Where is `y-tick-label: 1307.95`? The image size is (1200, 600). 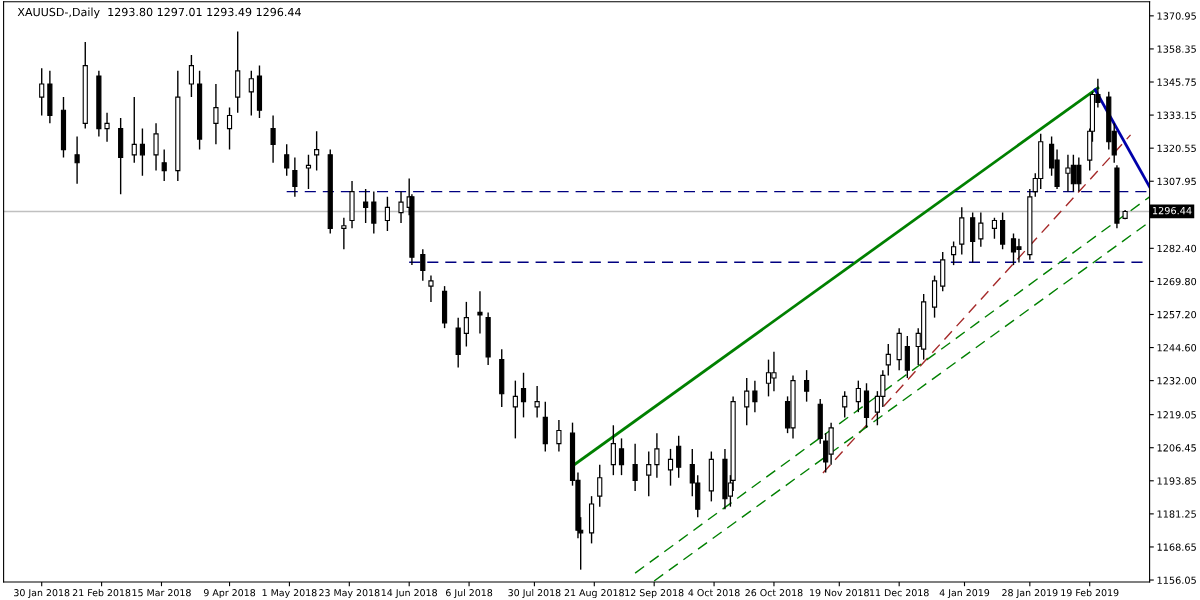 y-tick-label: 1307.95 is located at coordinates (1176, 181).